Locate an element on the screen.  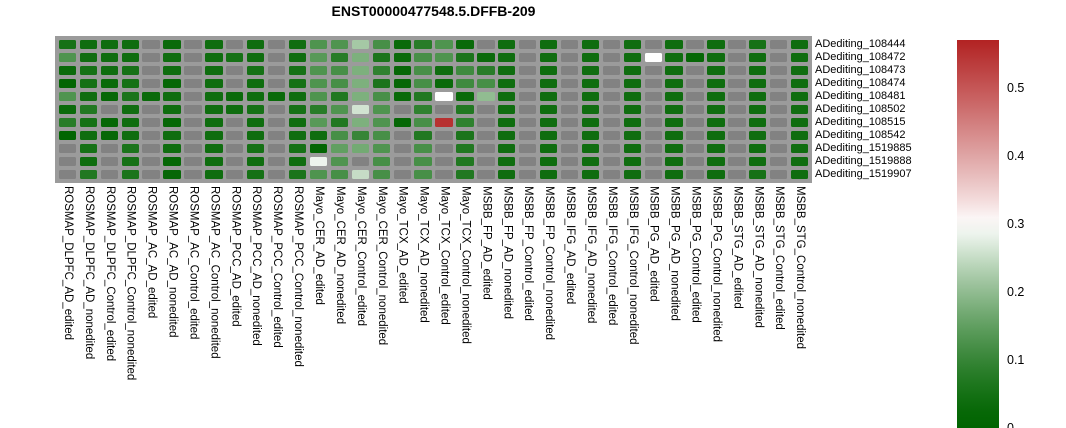
column-label: ROSMAP_AC_AD_edited is located at coordinates (151, 252).